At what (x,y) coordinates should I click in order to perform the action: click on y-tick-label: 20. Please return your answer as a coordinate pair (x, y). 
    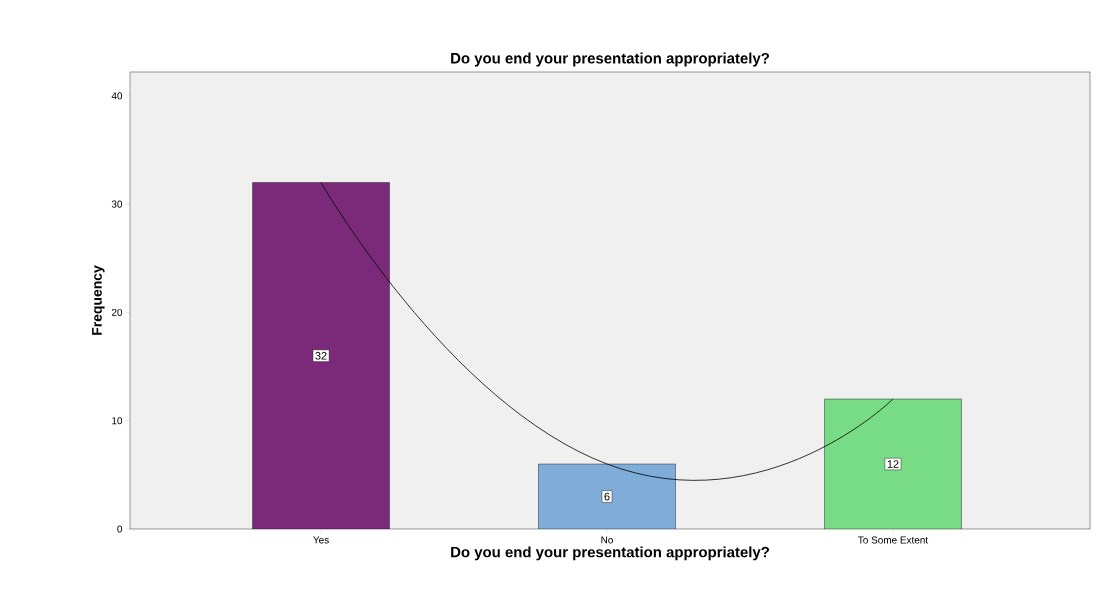
    Looking at the image, I should click on (117, 312).